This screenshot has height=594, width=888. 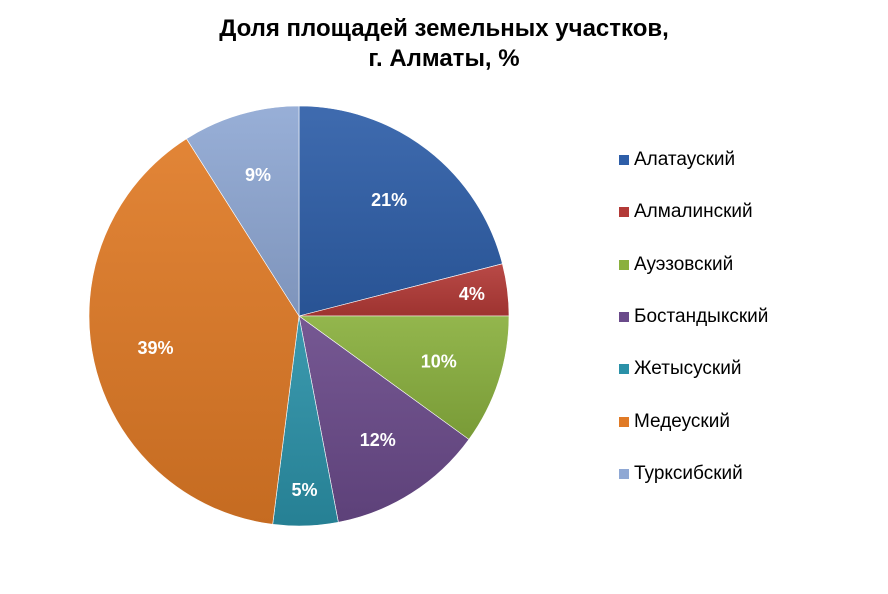 I want to click on legend-label: Жетысуский, so click(x=688, y=369).